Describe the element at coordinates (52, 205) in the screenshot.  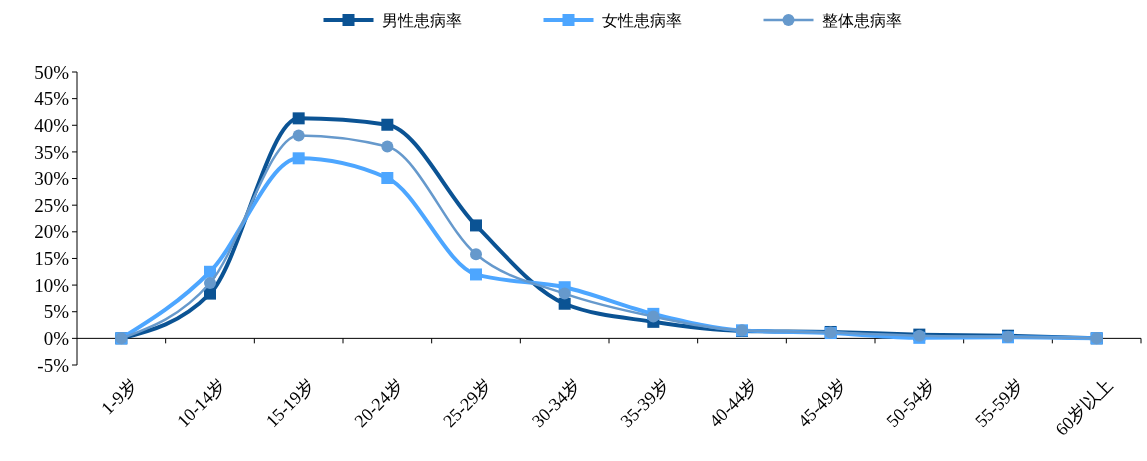
I see `y-tick-label: 25%` at that location.